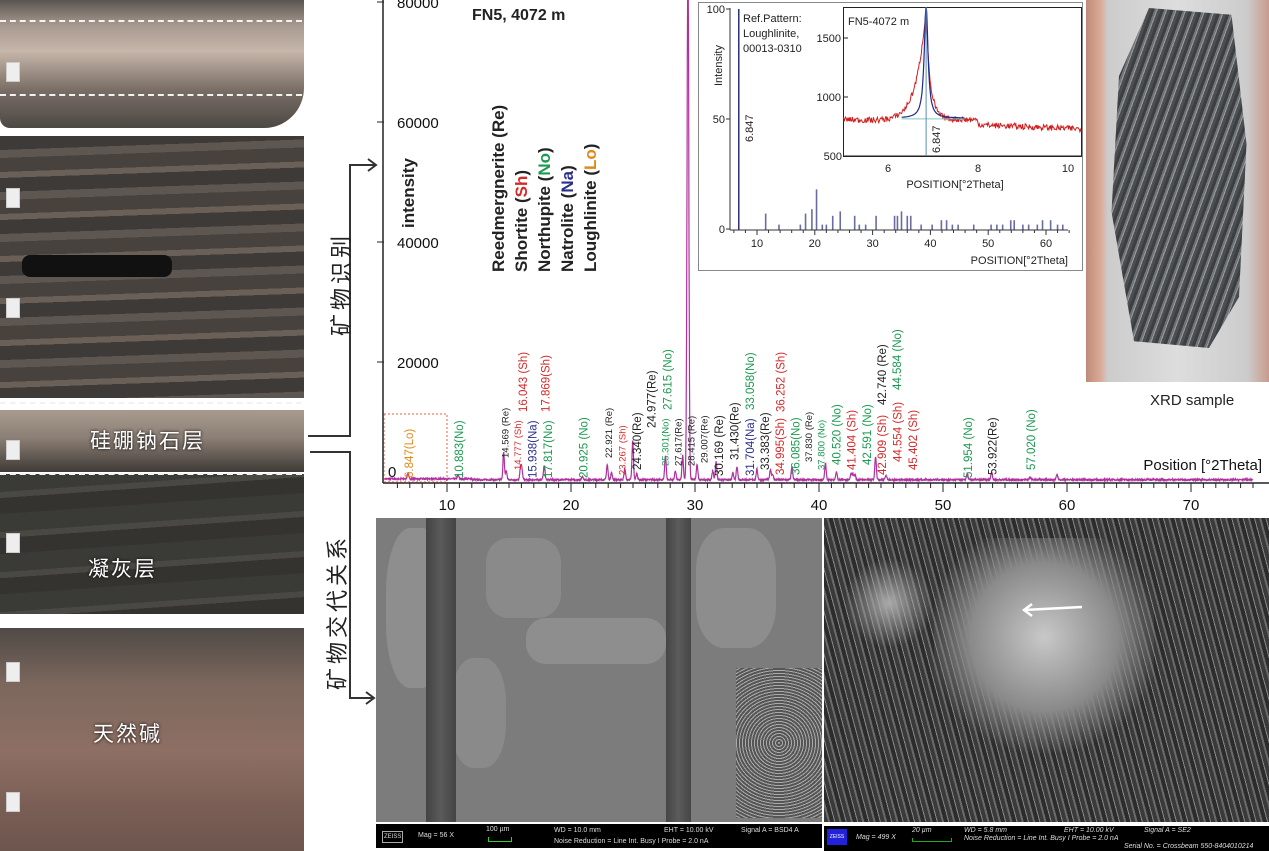 The height and width of the screenshot is (851, 1269). I want to click on signal: Signal A = SE2, so click(1167, 830).